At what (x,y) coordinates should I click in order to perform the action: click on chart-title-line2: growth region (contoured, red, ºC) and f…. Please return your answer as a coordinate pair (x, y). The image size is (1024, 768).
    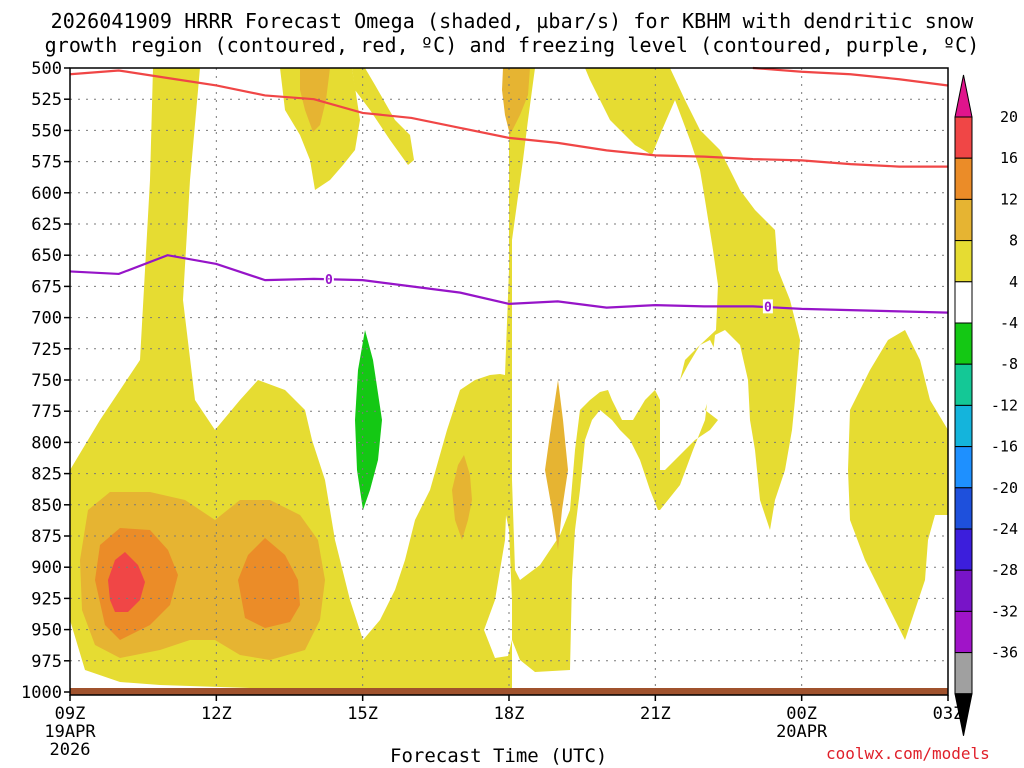
    Looking at the image, I should click on (512, 45).